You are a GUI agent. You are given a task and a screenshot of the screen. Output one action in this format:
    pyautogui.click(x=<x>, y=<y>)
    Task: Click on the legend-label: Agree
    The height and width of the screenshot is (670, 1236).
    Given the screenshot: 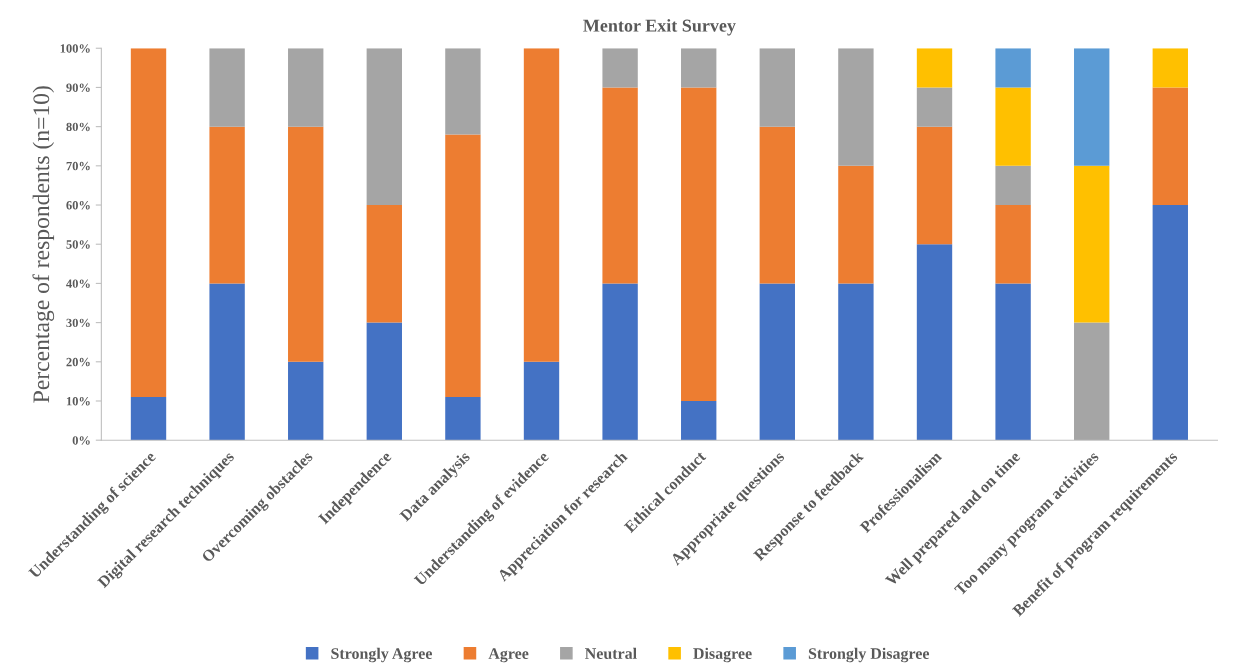 What is the action you would take?
    pyautogui.click(x=508, y=655)
    